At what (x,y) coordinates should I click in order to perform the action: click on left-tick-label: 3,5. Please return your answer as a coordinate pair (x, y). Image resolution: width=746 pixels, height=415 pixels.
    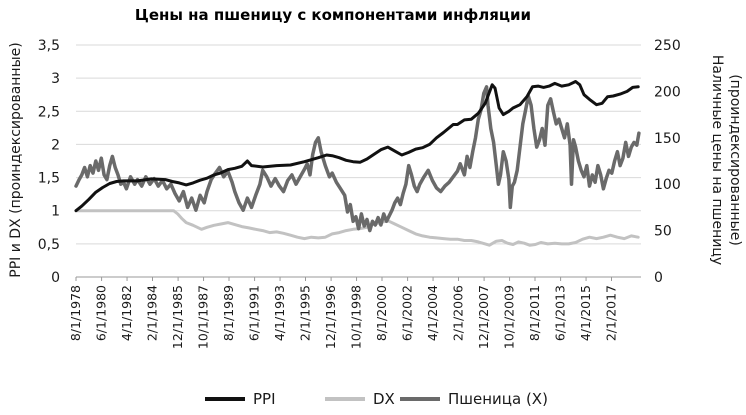
    Looking at the image, I should click on (49, 46).